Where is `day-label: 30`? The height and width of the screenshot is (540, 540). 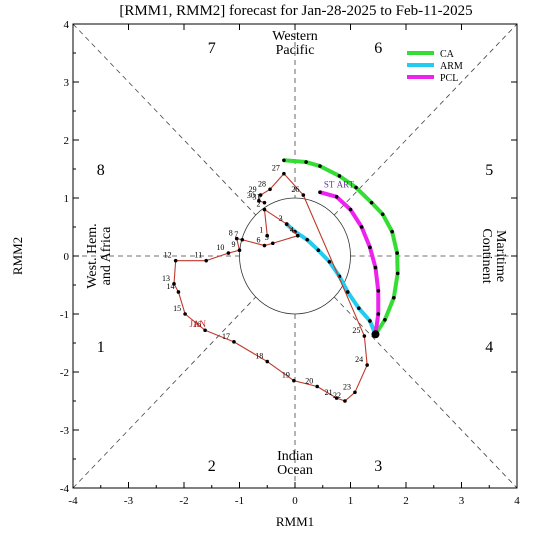
day-label: 30 is located at coordinates (251, 195).